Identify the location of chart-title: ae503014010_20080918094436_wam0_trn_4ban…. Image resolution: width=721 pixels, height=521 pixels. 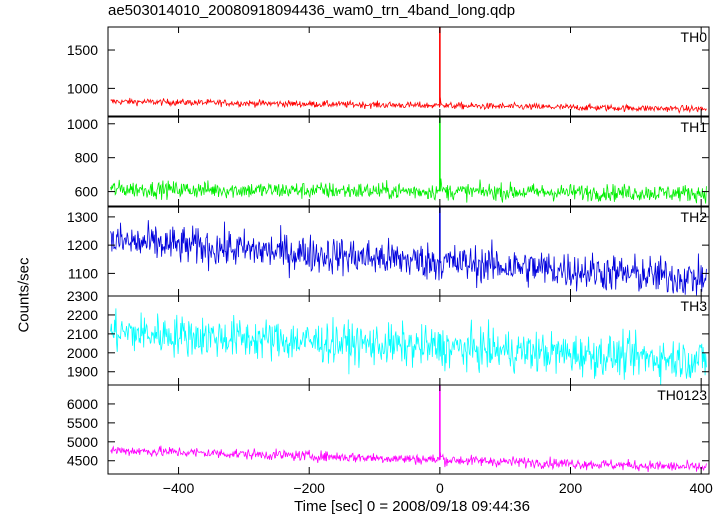
(312, 10).